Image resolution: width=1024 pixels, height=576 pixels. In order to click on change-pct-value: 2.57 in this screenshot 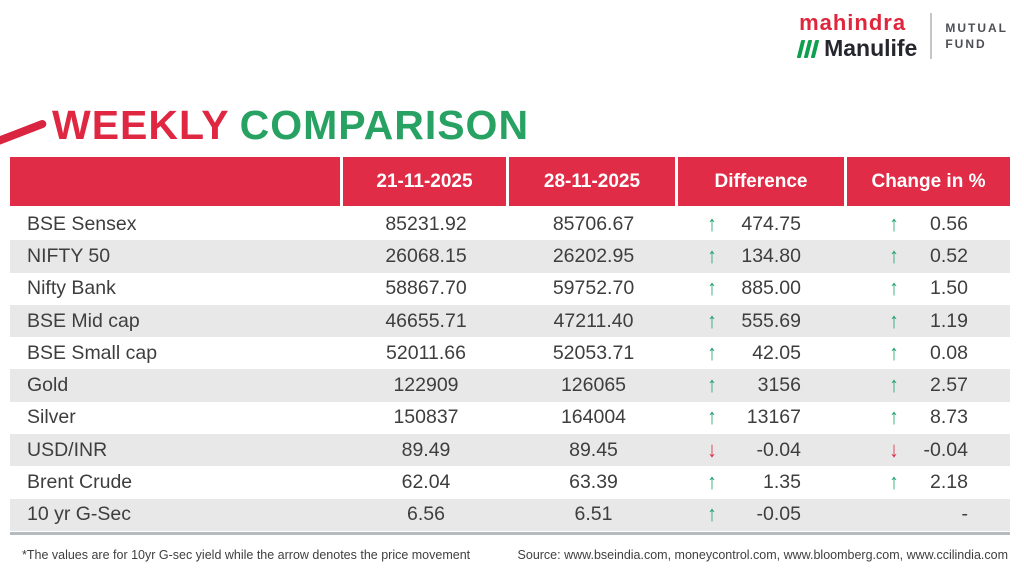, I will do `click(949, 385)`.